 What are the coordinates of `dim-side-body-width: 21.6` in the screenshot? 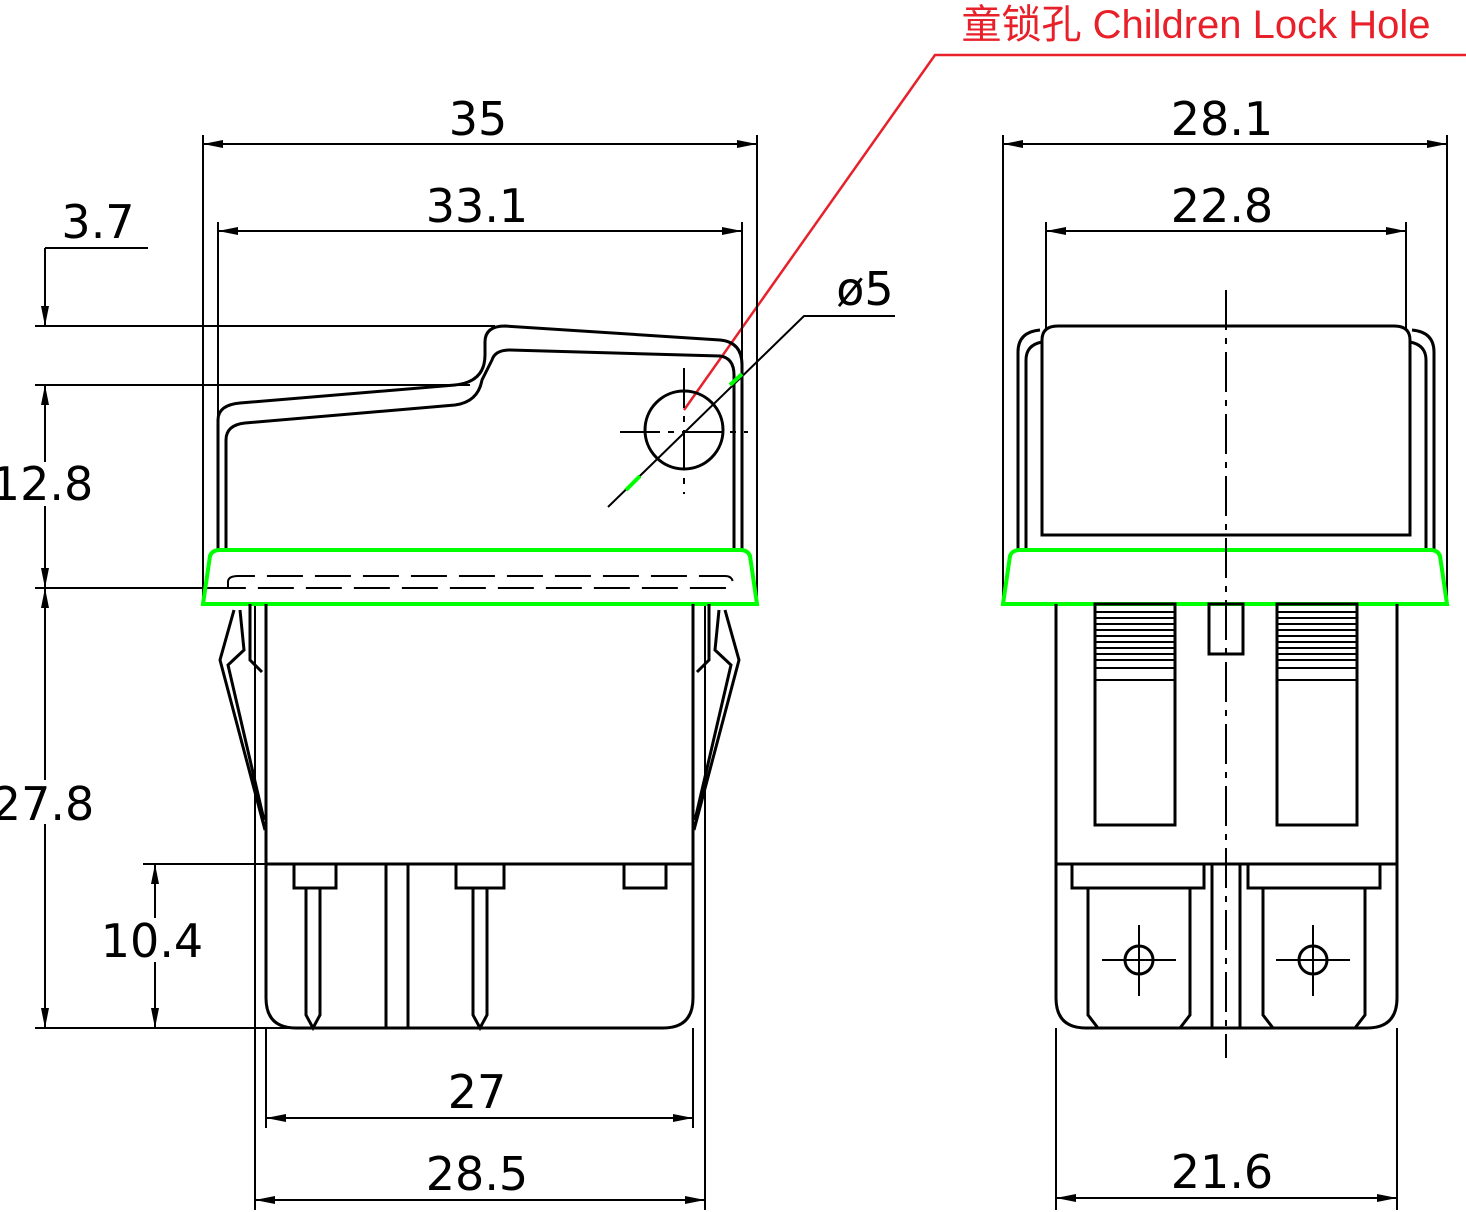 It's located at (1222, 1172).